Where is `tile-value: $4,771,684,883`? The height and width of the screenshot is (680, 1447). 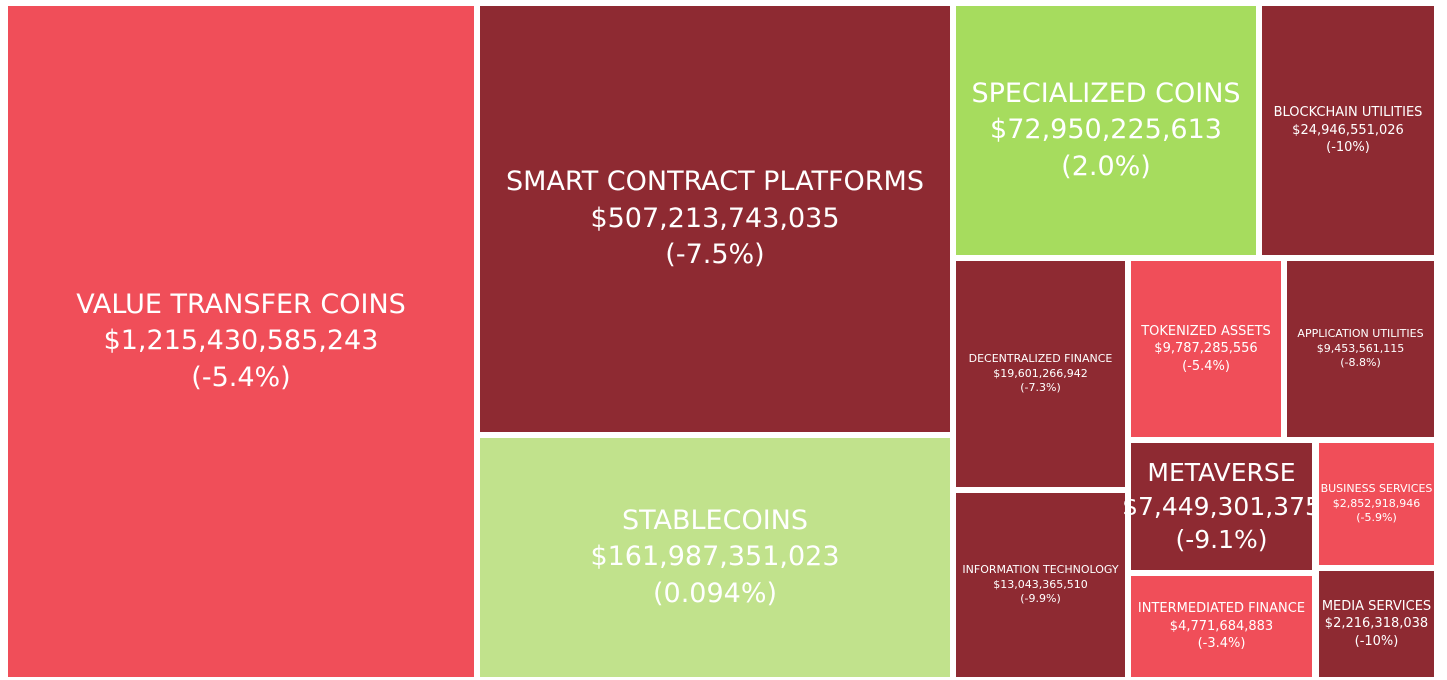 tile-value: $4,771,684,883 is located at coordinates (1221, 626).